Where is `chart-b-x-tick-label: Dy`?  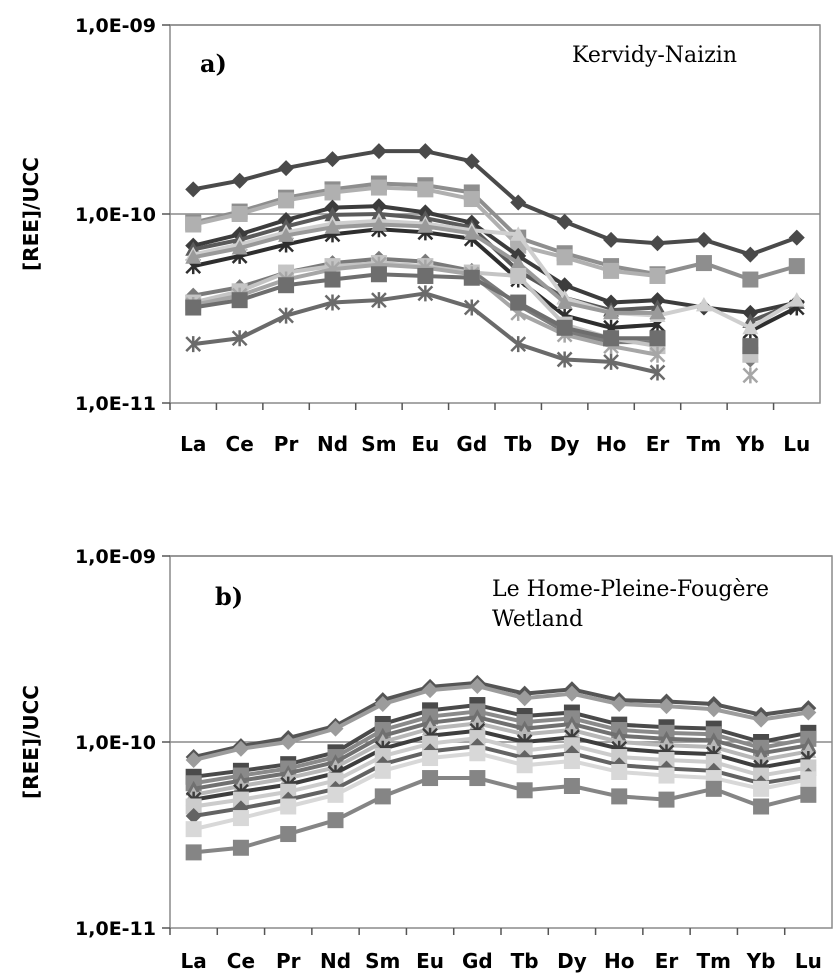
chart-b-x-tick-label: Dy is located at coordinates (572, 961).